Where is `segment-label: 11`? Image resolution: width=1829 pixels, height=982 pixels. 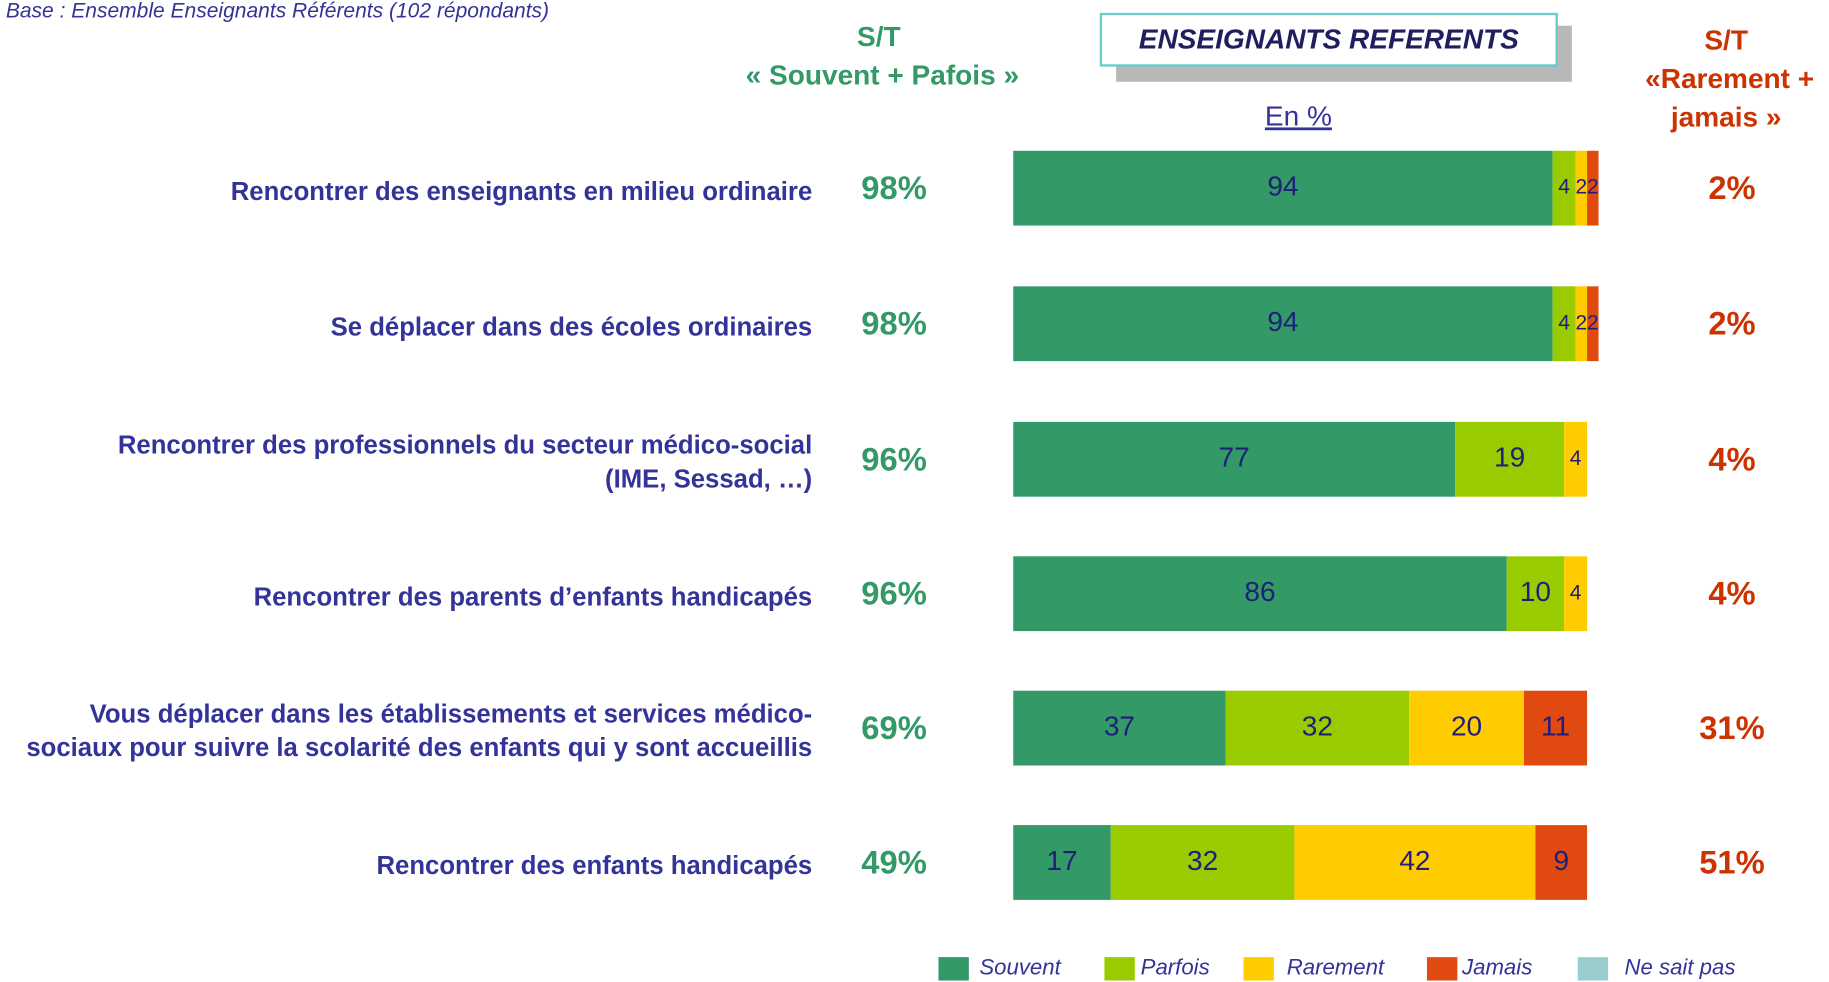 segment-label: 11 is located at coordinates (1555, 726).